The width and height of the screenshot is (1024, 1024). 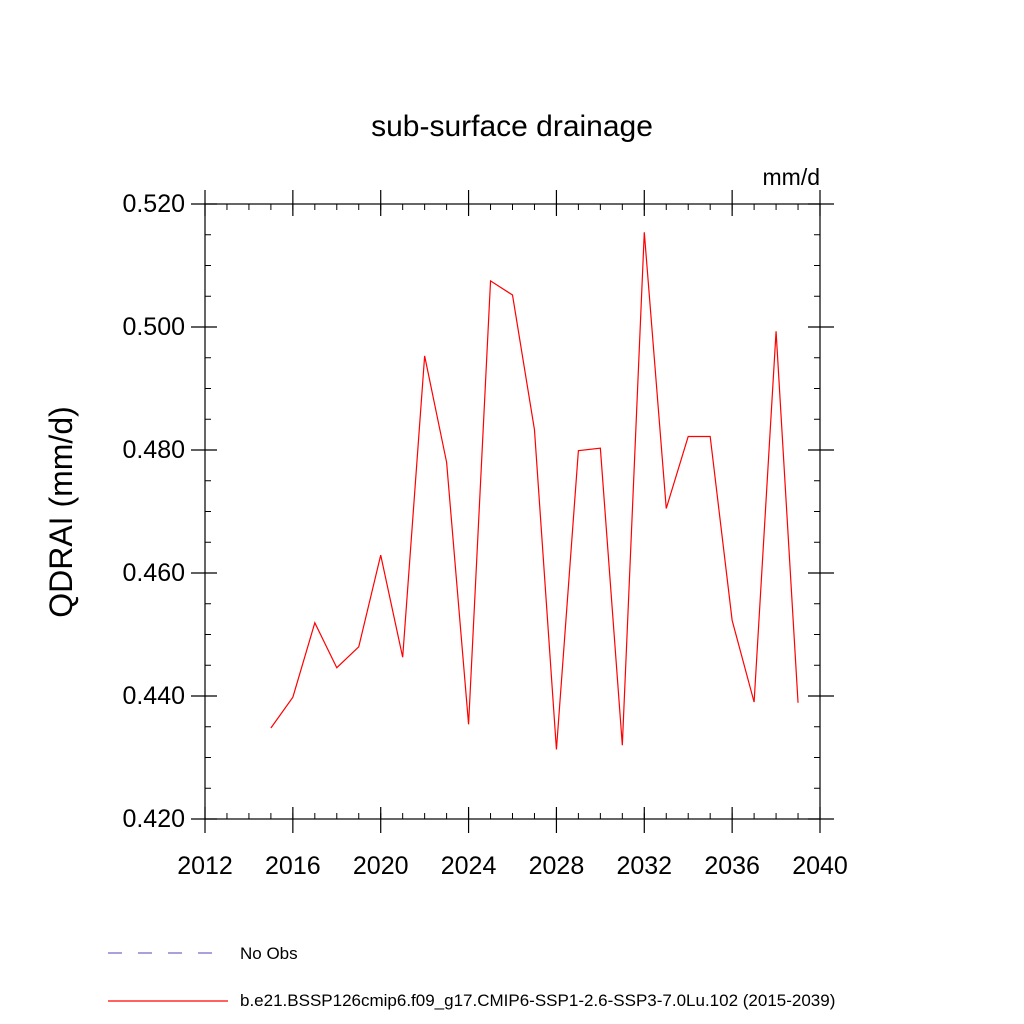 I want to click on y-tick-labels: 0.420 0.440 0.460 0.480 0.500 0.520, so click(x=153, y=511).